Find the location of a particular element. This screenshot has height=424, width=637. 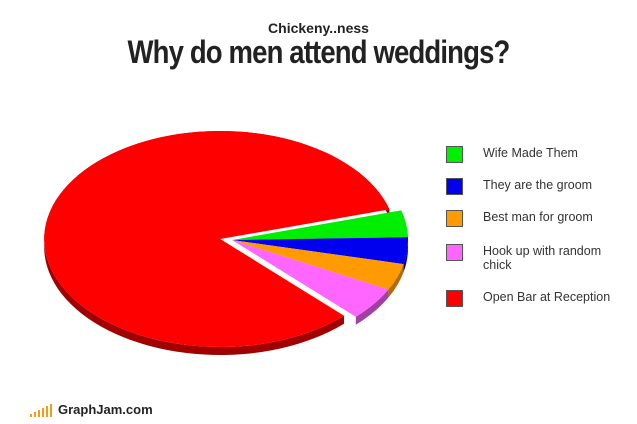

legend-item-they-are-the-groom: They are the groom is located at coordinates (534, 186).